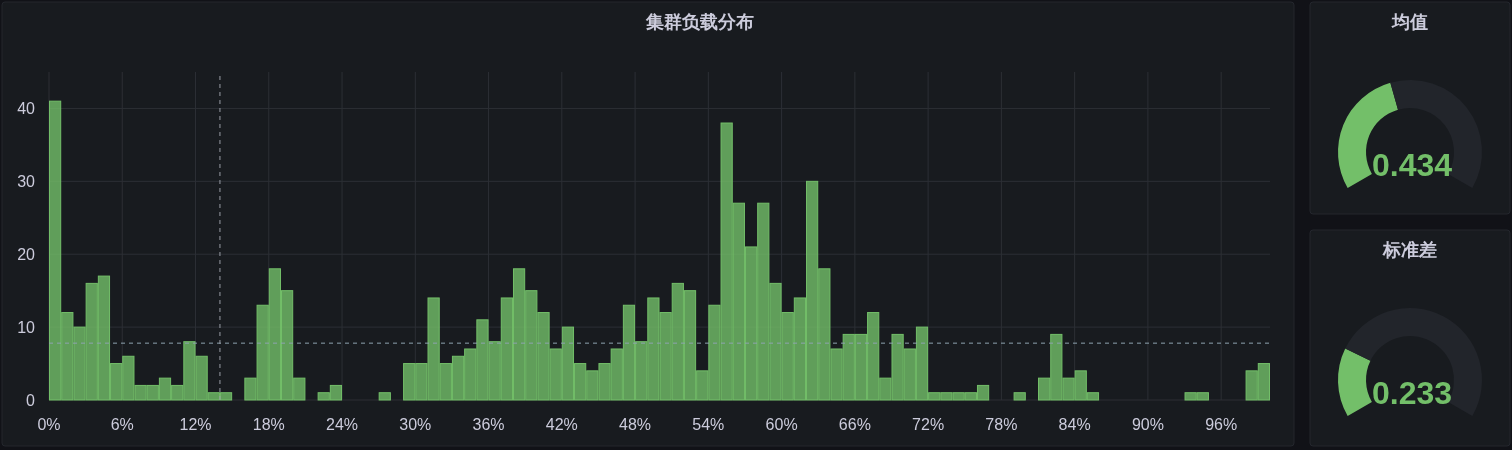 The image size is (1512, 450). Describe the element at coordinates (561, 424) in the screenshot. I see `xtick: 42%` at that location.